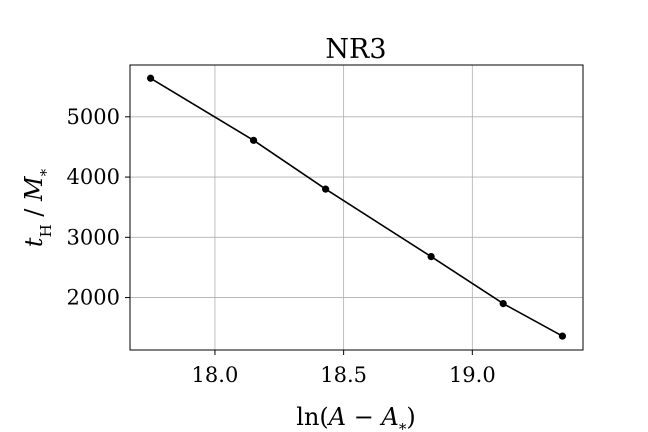 This screenshot has width=648, height=432. What do you see at coordinates (472, 375) in the screenshot?
I see `x-tick-label: 19.0` at bounding box center [472, 375].